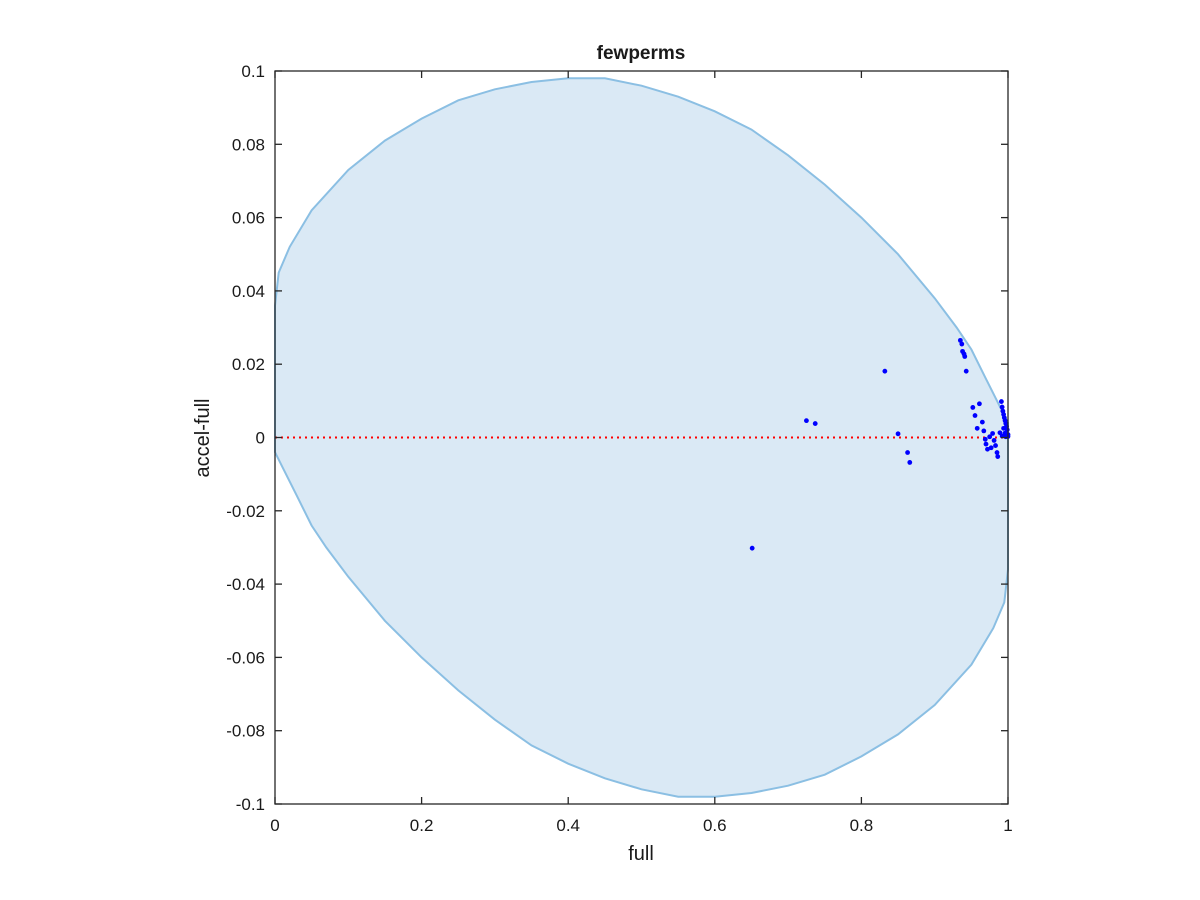  Describe the element at coordinates (641, 53) in the screenshot. I see `chart-title: fewperms` at that location.